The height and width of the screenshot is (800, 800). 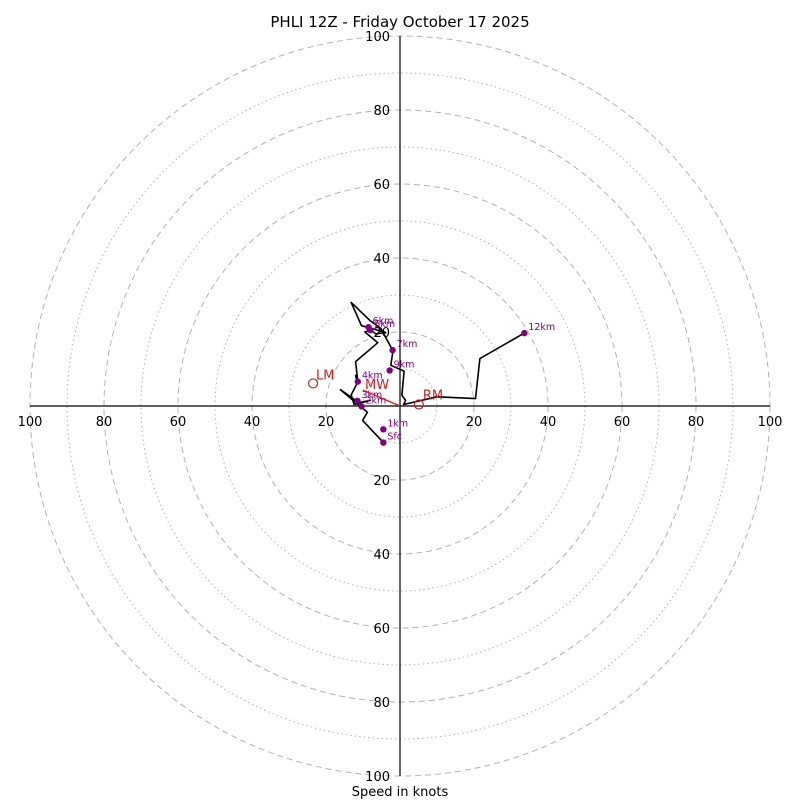 I want to click on tick-right-40: 40, so click(x=548, y=422).